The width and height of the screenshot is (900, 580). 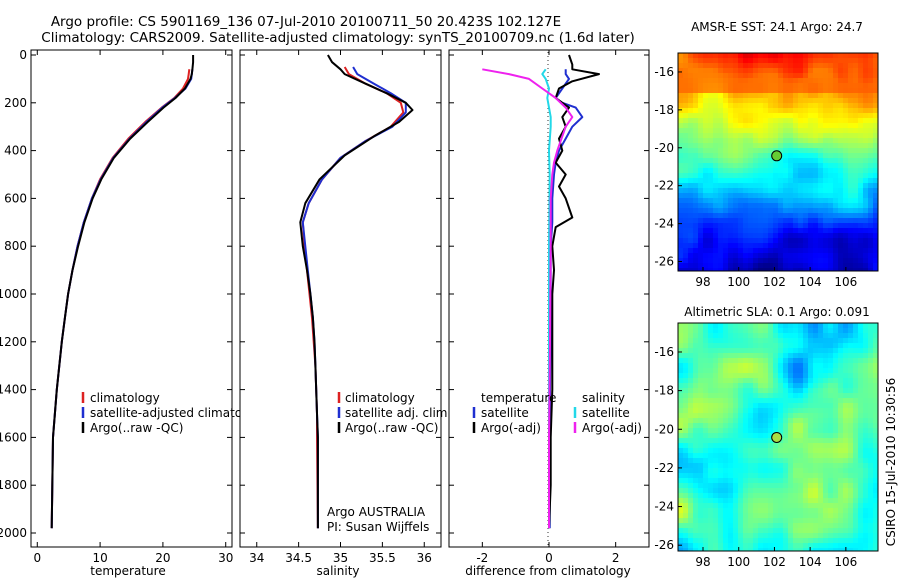 What do you see at coordinates (225, 558) in the screenshot?
I see `x-tick-label: 30` at bounding box center [225, 558].